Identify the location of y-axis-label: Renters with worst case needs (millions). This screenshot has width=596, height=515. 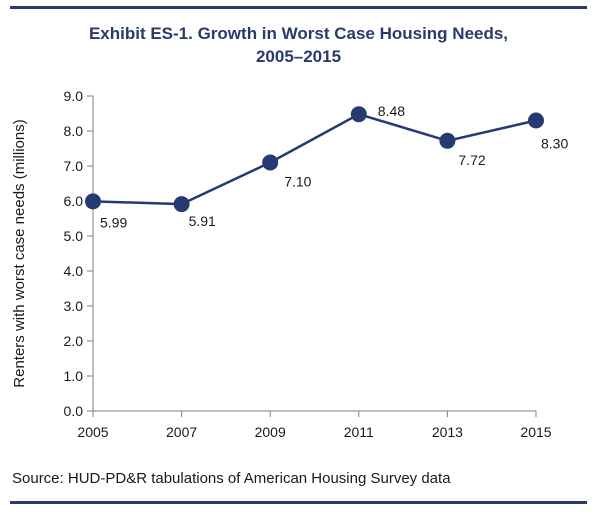
(19, 253).